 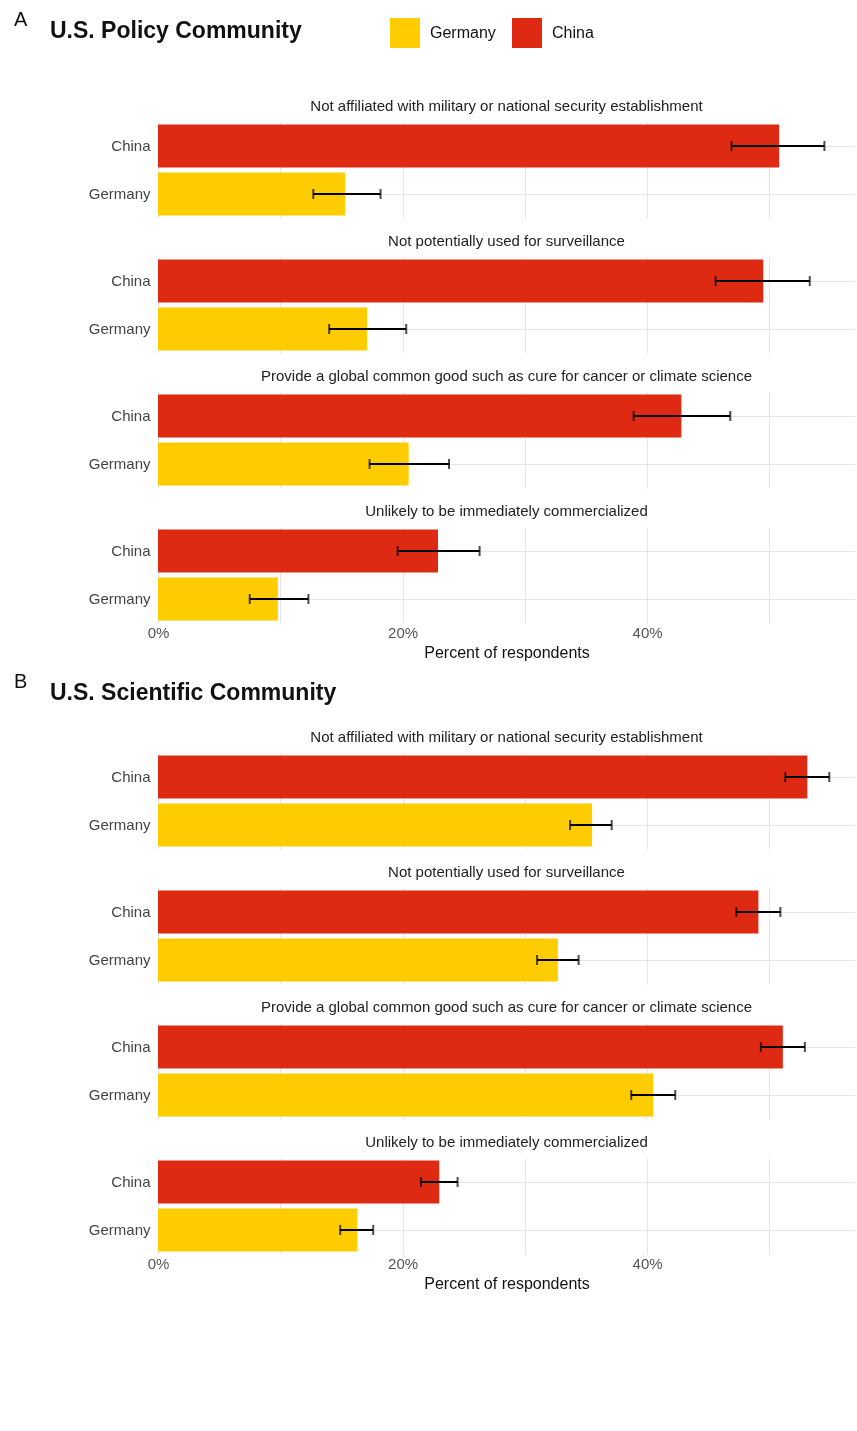 I want to click on legend-label: China, so click(x=573, y=32).